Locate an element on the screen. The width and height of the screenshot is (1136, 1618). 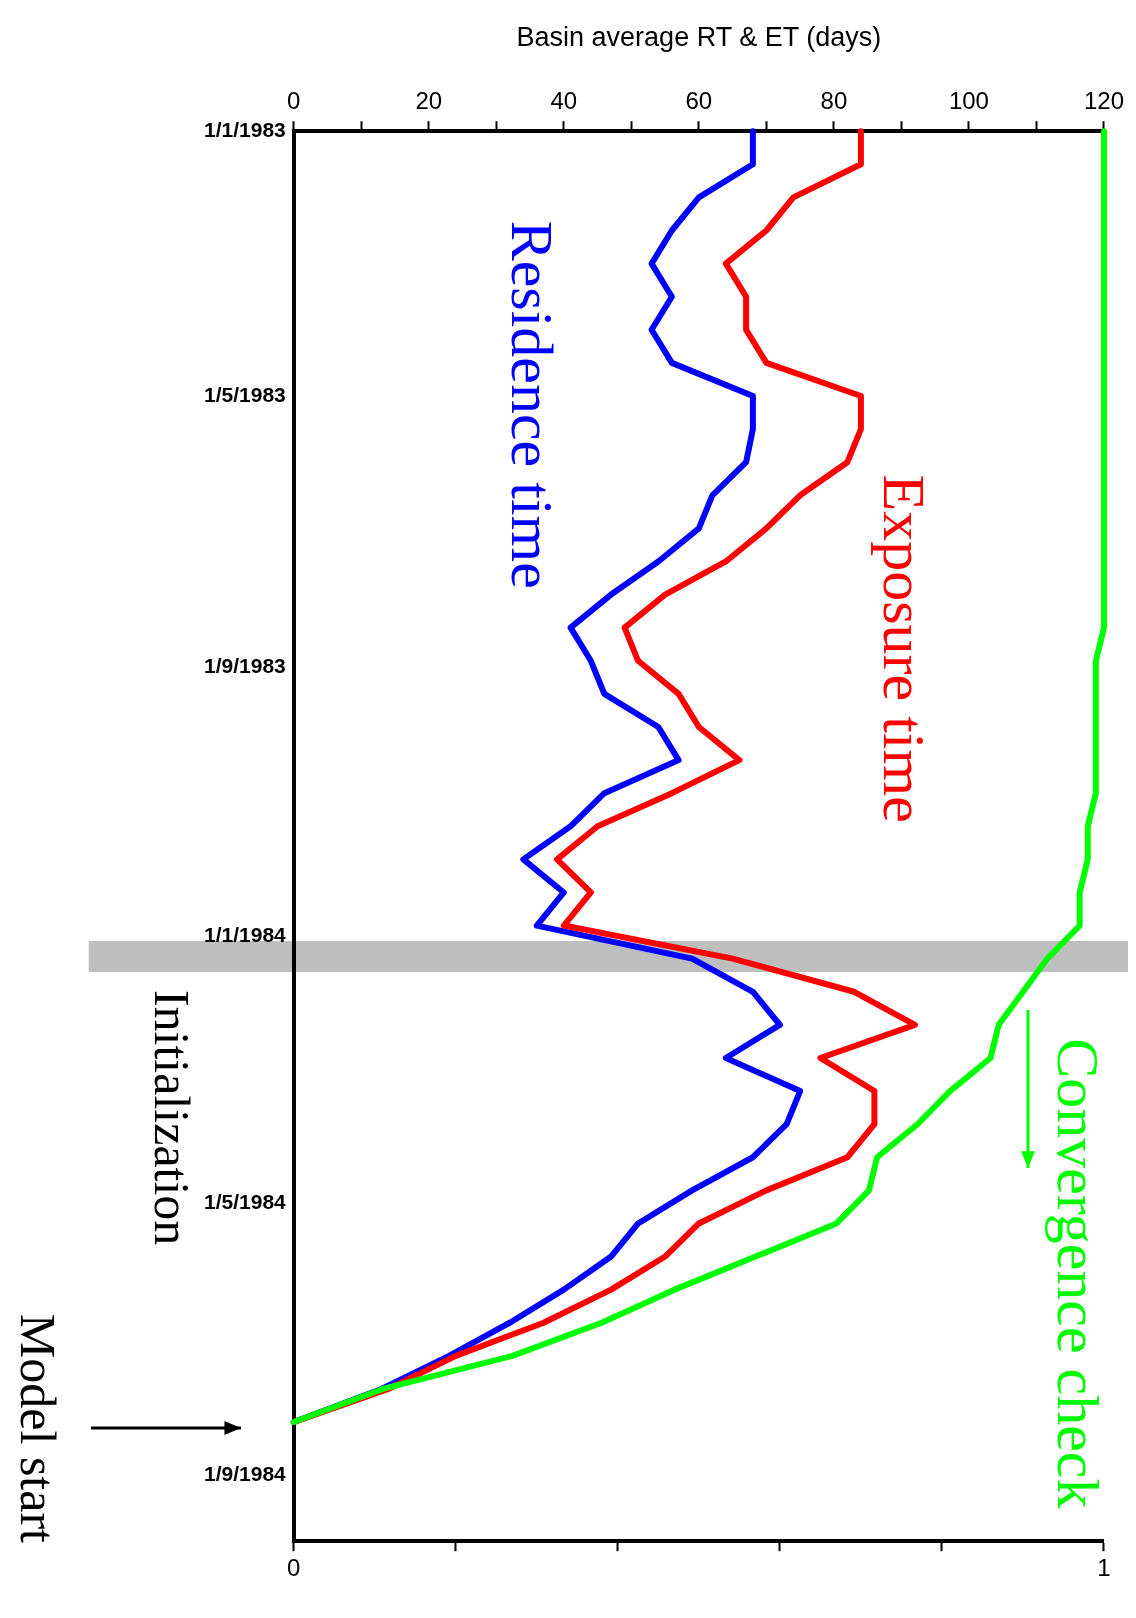
x-tick-label: 0 is located at coordinates (294, 101).